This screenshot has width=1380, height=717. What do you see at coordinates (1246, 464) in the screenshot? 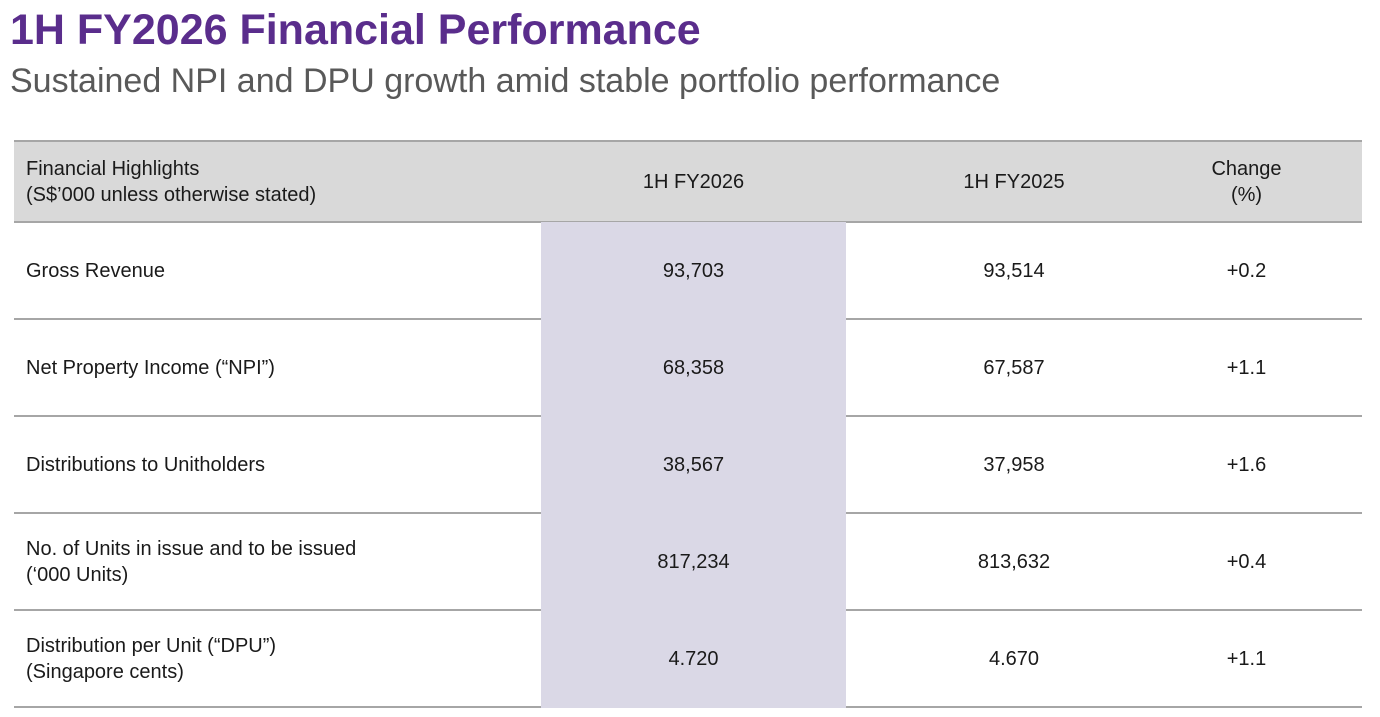
I see `table-cell: +1.6` at bounding box center [1246, 464].